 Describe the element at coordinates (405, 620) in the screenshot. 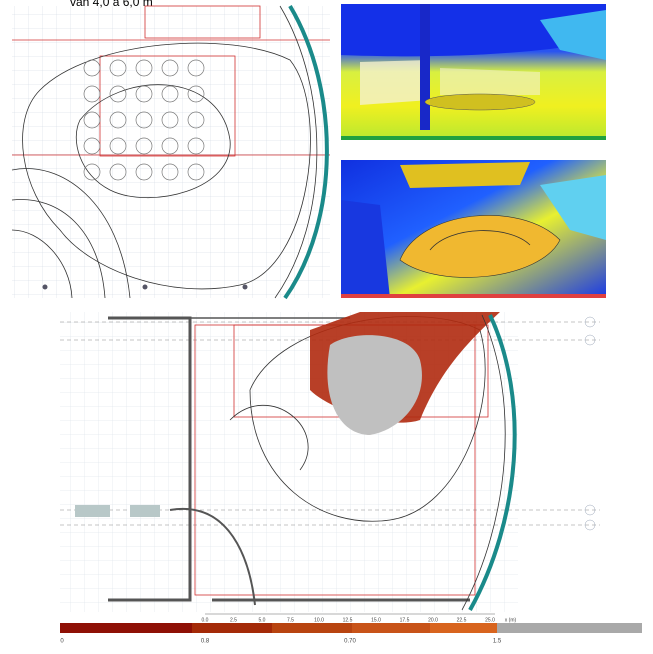

I see `scale-label: 17.5` at that location.